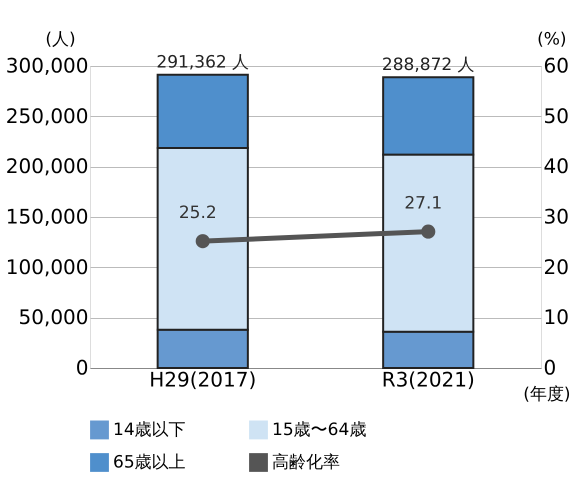  I want to click on legend-label: 15歳〜64歳, so click(319, 430).